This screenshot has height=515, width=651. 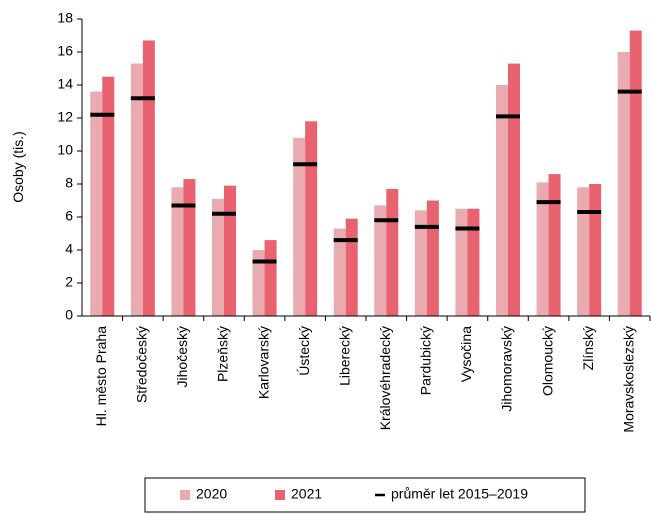 What do you see at coordinates (69, 183) in the screenshot?
I see `y-tick-label: 8` at bounding box center [69, 183].